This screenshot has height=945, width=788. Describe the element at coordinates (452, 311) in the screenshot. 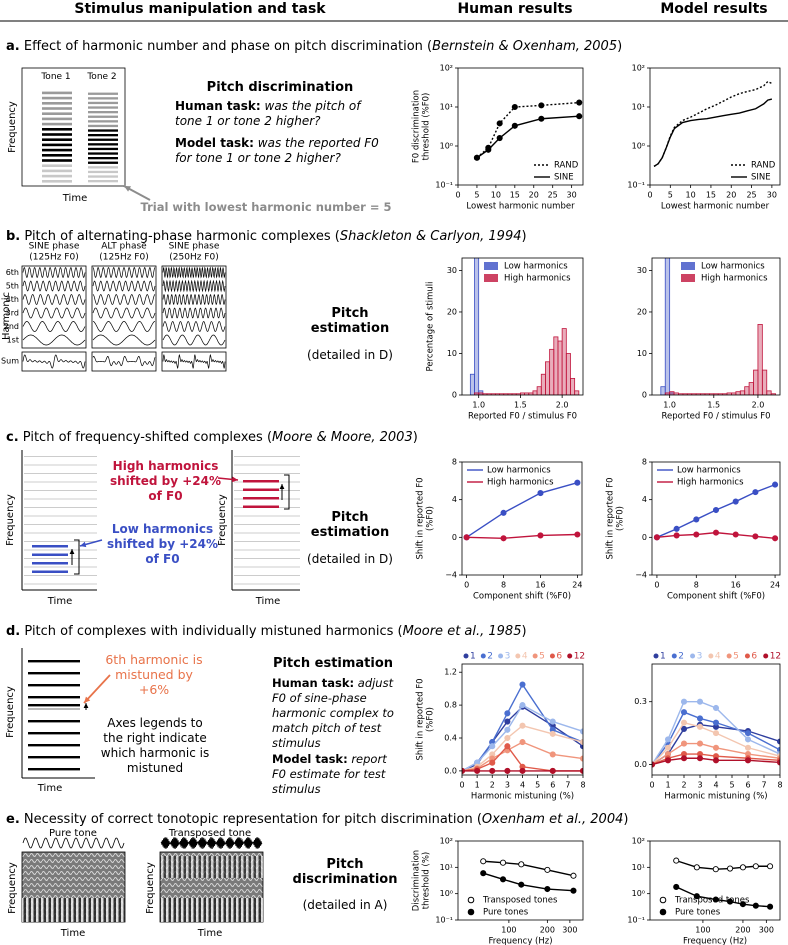

I see `y-tick-label: 20` at that location.